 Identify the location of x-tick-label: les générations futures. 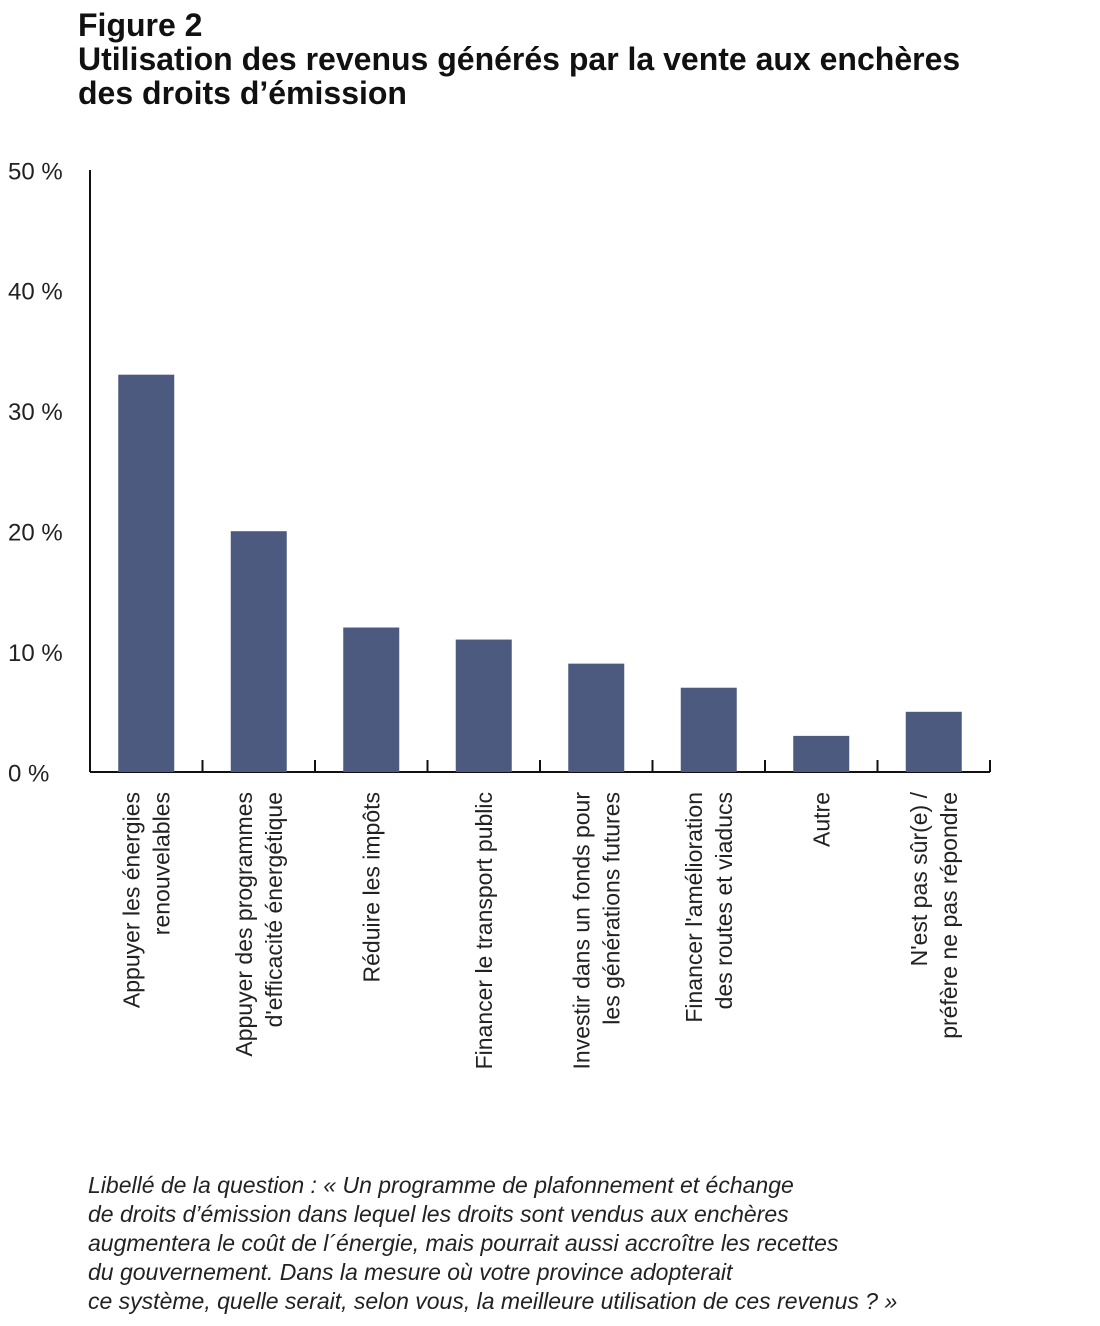
(611, 908).